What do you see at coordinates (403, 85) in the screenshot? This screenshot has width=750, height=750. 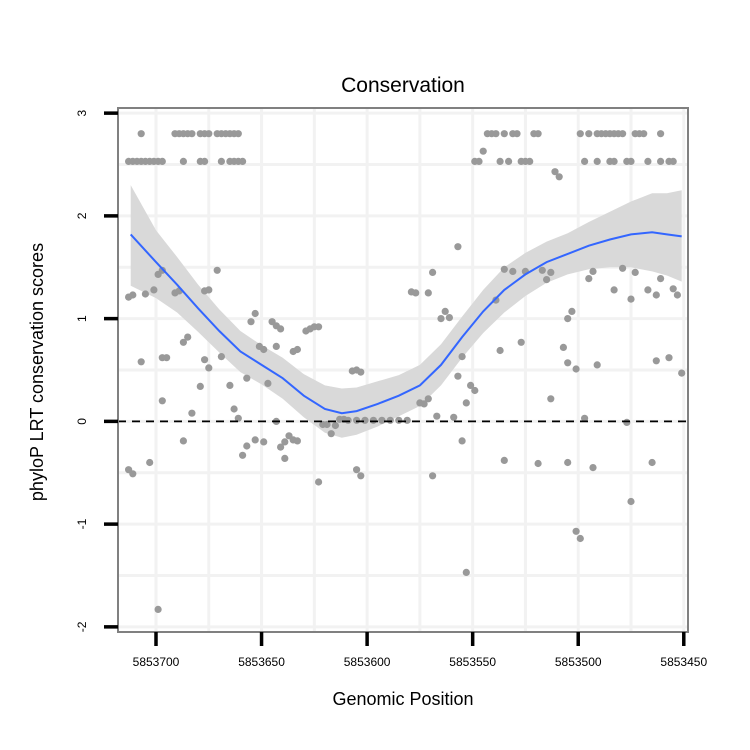 I see `chart-title: Conservation` at bounding box center [403, 85].